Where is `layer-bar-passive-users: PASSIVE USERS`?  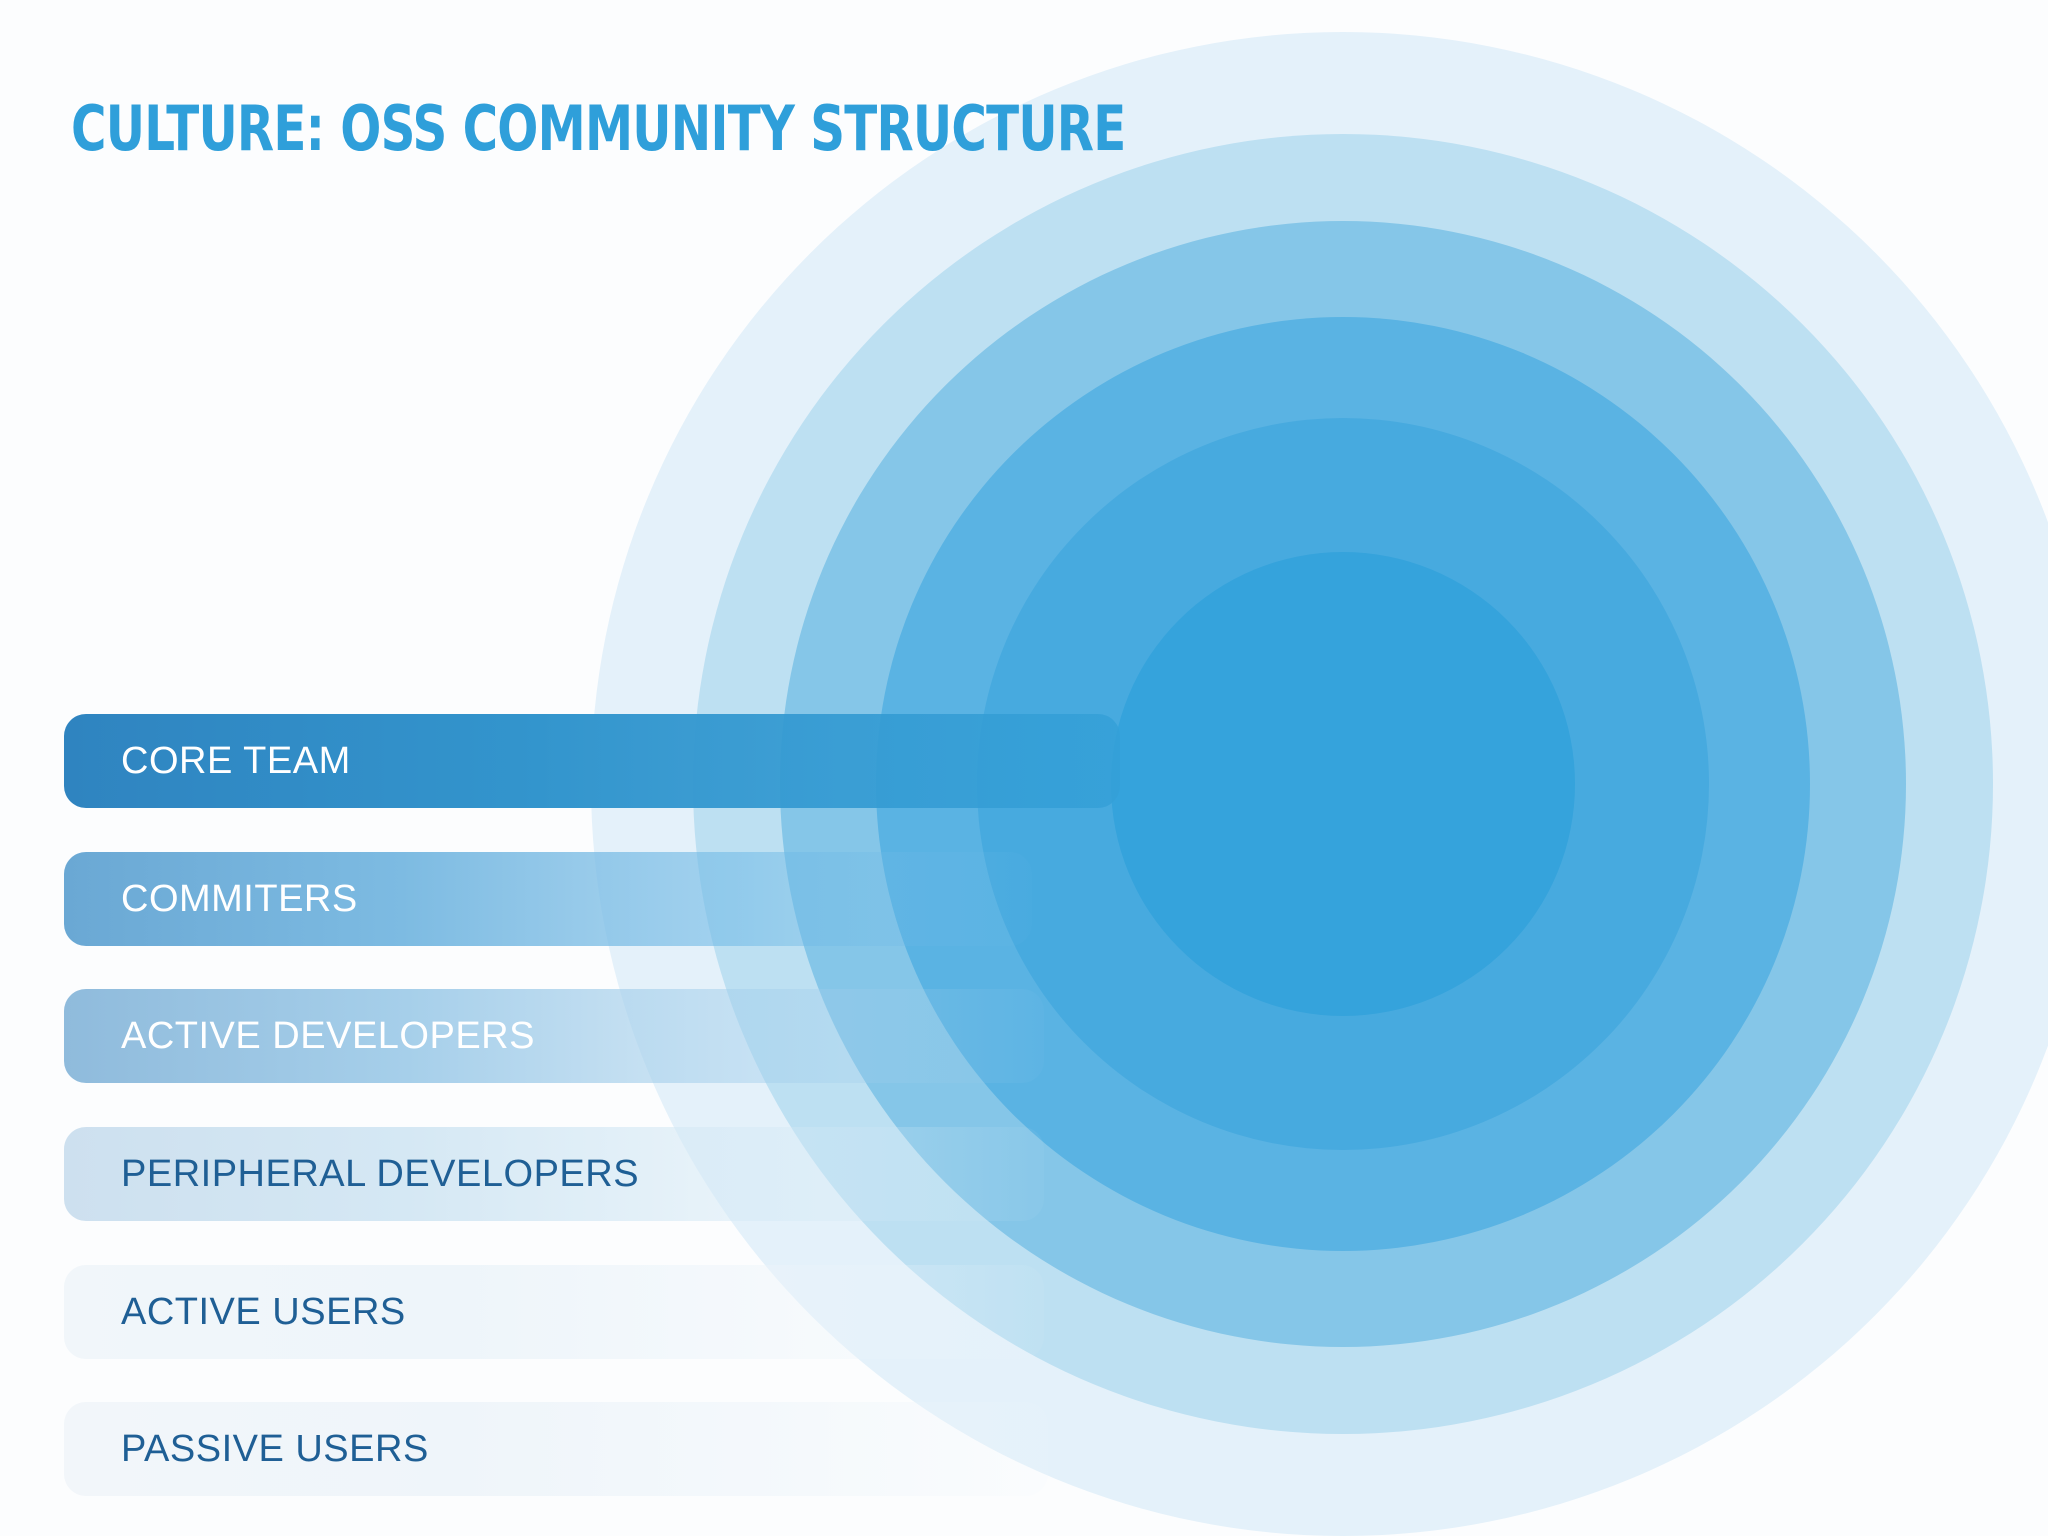 layer-bar-passive-users: PASSIVE USERS is located at coordinates (556, 1449).